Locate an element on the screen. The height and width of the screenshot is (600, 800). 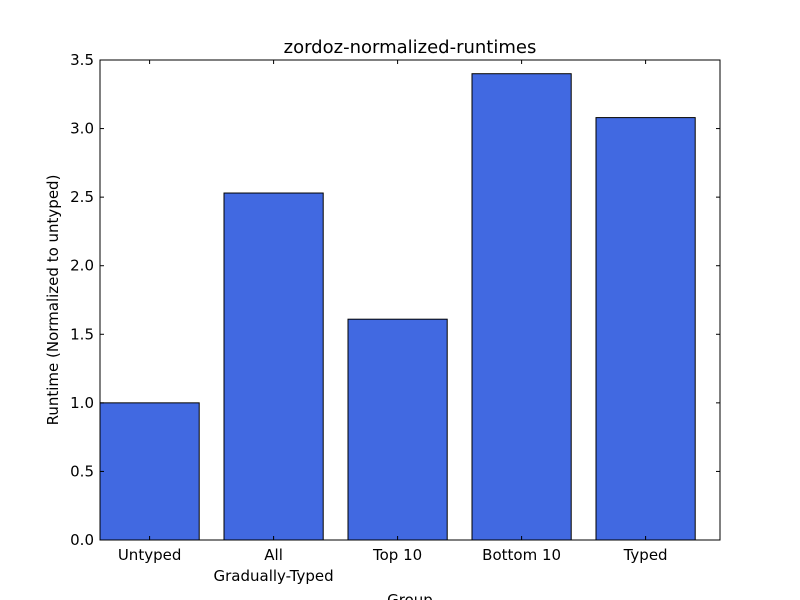
x-tick-label: Untyped is located at coordinates (150, 555).